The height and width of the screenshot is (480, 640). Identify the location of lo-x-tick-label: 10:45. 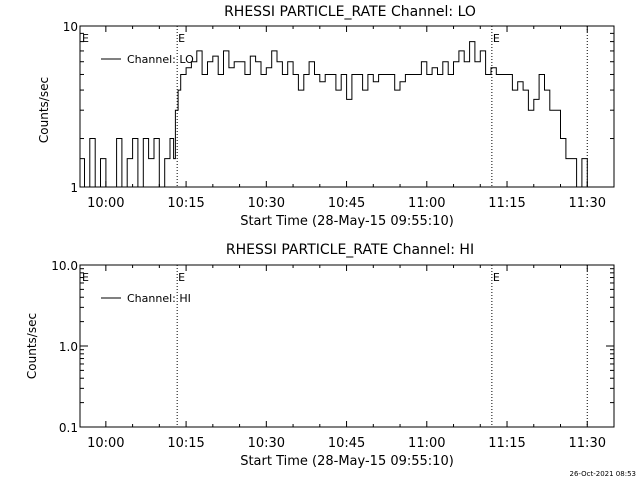
(346, 203).